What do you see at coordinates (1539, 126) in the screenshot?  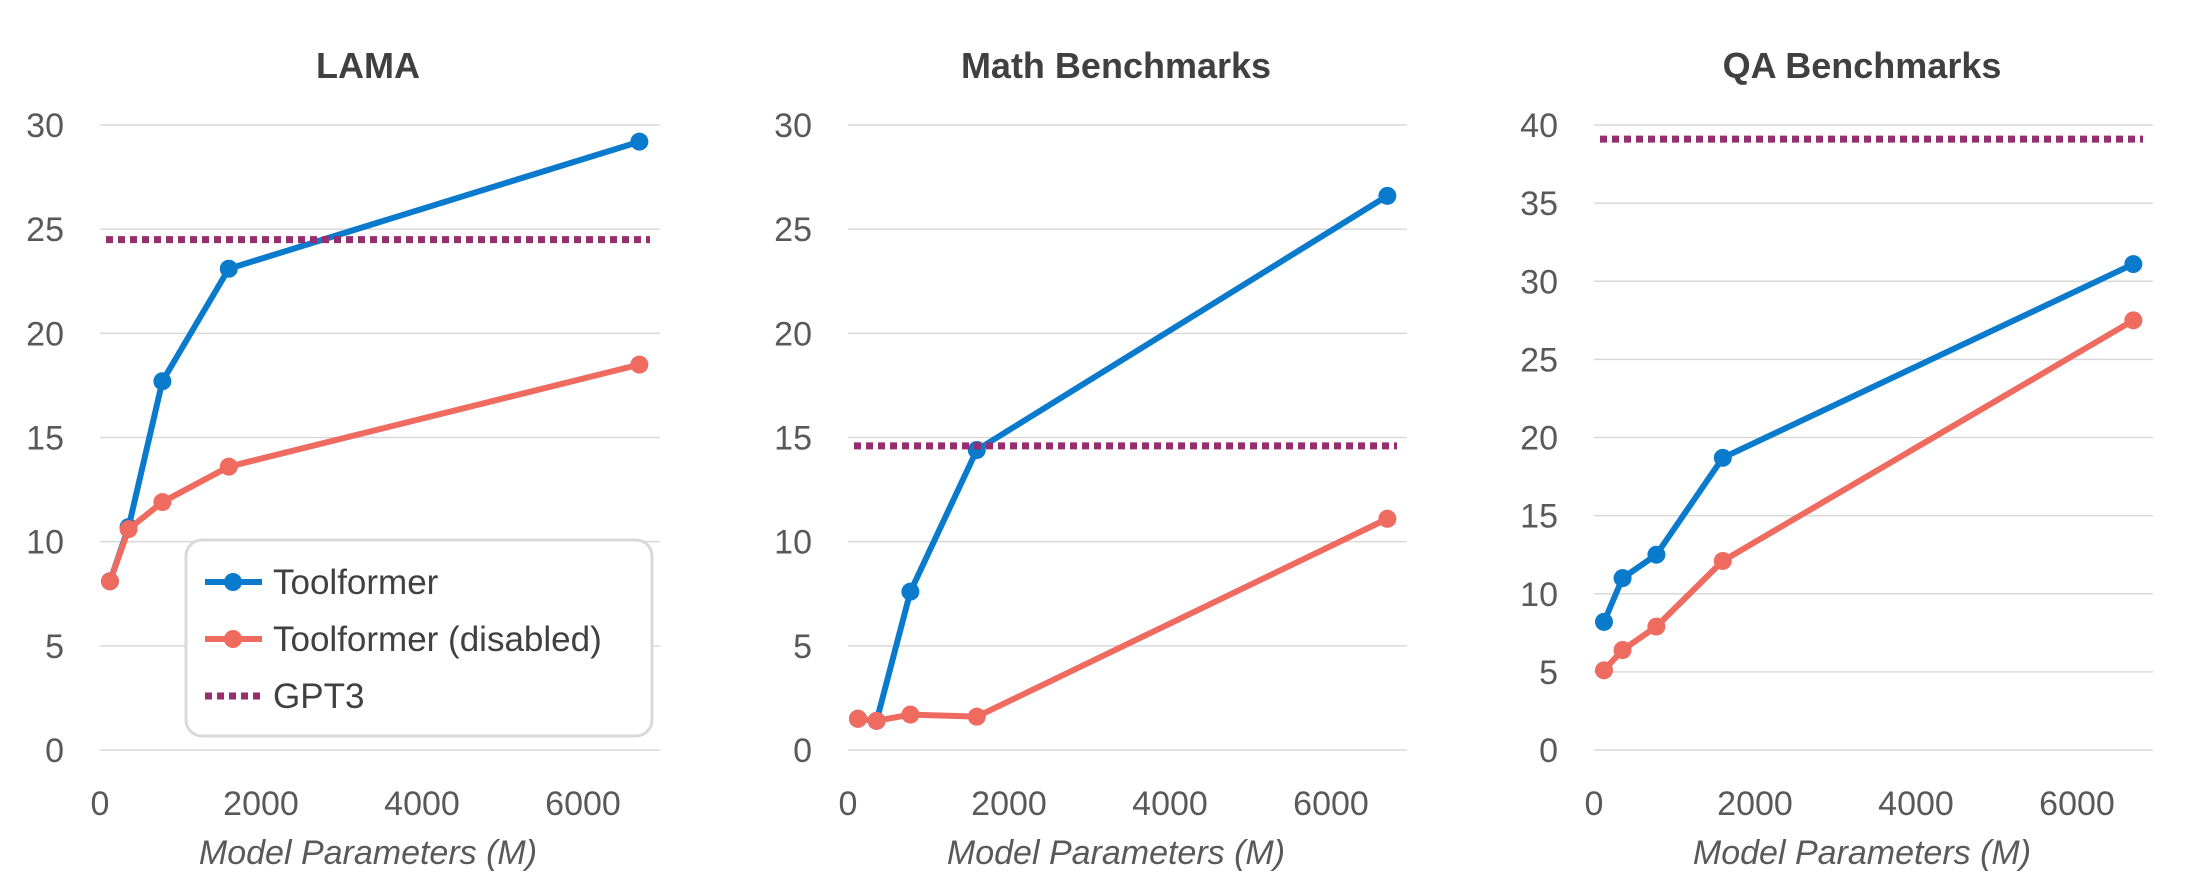 I see `y-tick-label: 40` at bounding box center [1539, 126].